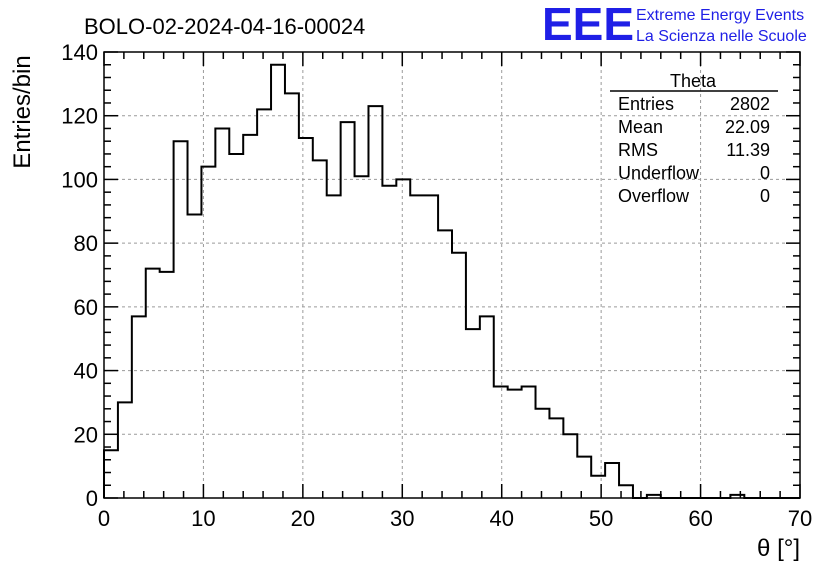 The image size is (836, 572). I want to click on x-axis-title: θ [°], so click(778, 548).